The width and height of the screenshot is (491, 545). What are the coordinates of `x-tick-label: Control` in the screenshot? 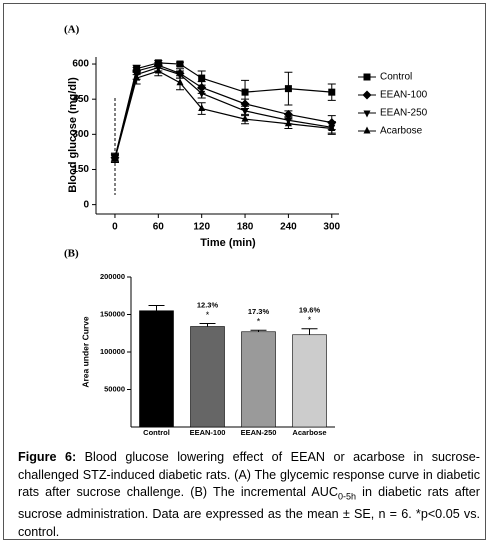 It's located at (156, 432).